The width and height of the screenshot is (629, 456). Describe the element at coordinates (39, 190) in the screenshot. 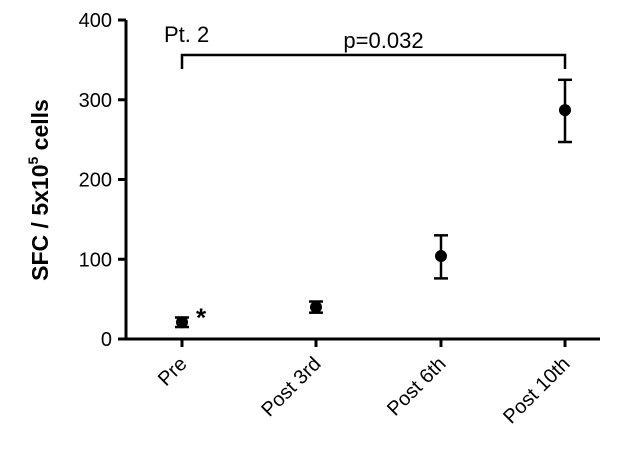

I see `y-axis-label: SFC / 5x105 cells` at that location.